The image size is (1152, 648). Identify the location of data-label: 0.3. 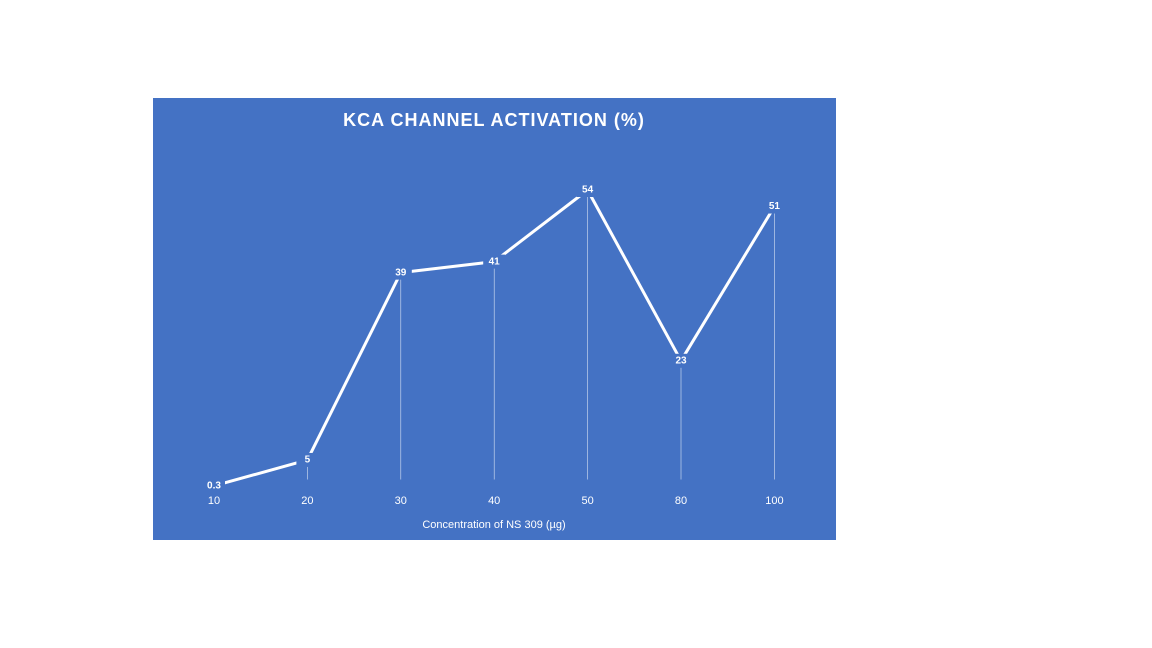
(214, 485).